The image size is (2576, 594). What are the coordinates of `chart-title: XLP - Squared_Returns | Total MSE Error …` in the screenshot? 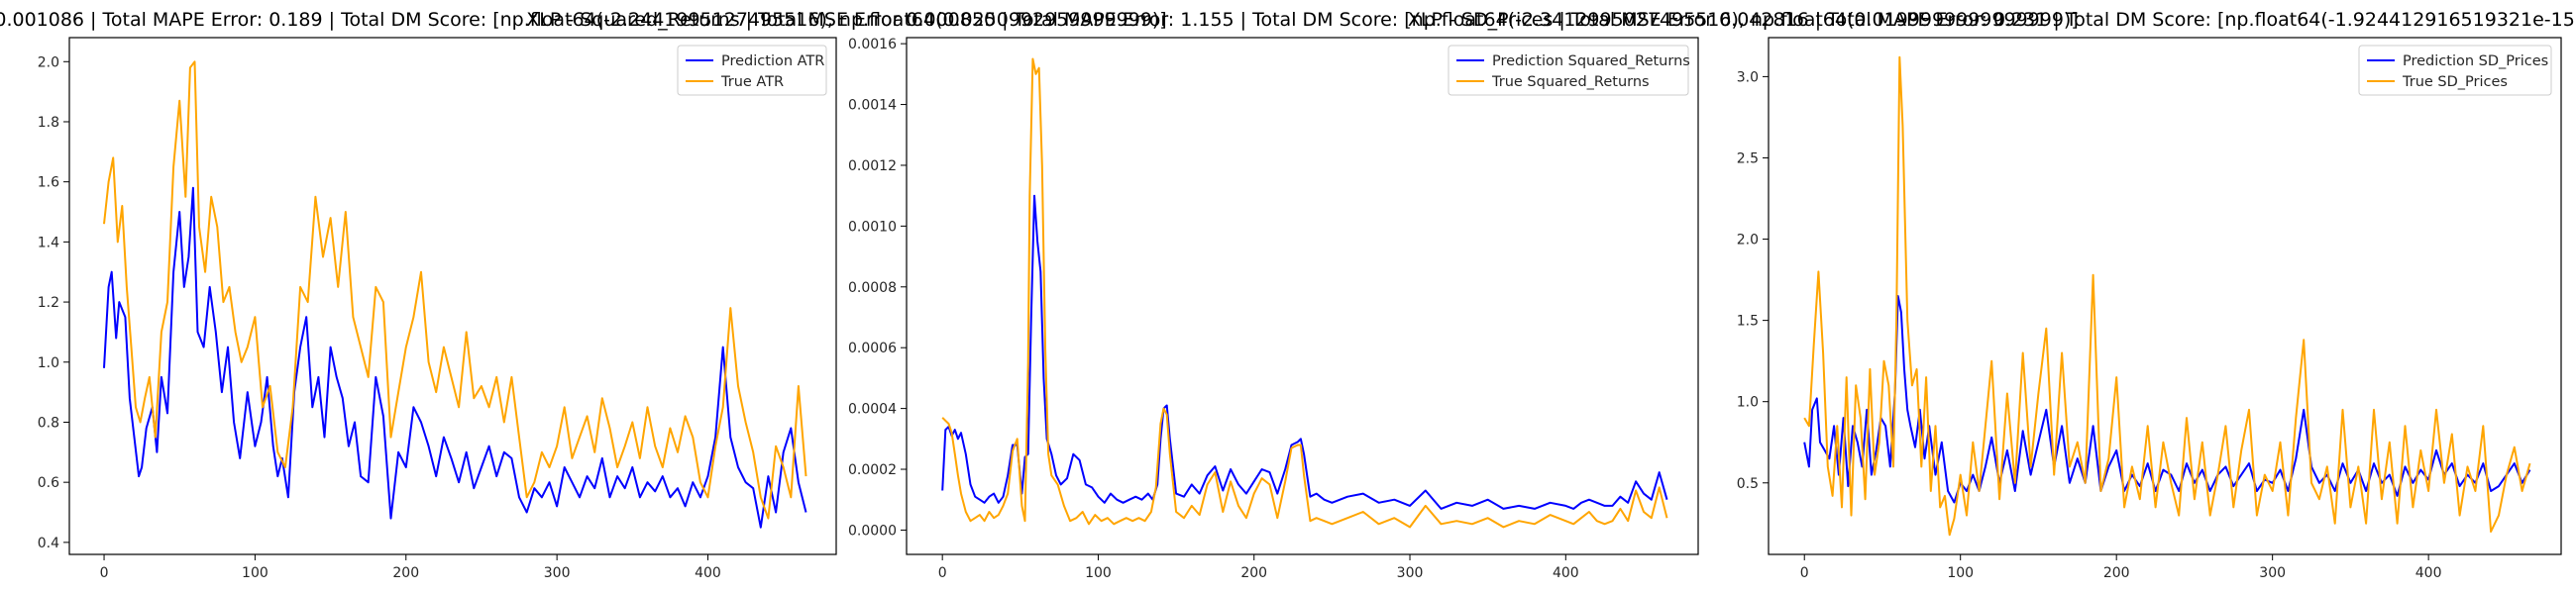 It's located at (1303, 20).